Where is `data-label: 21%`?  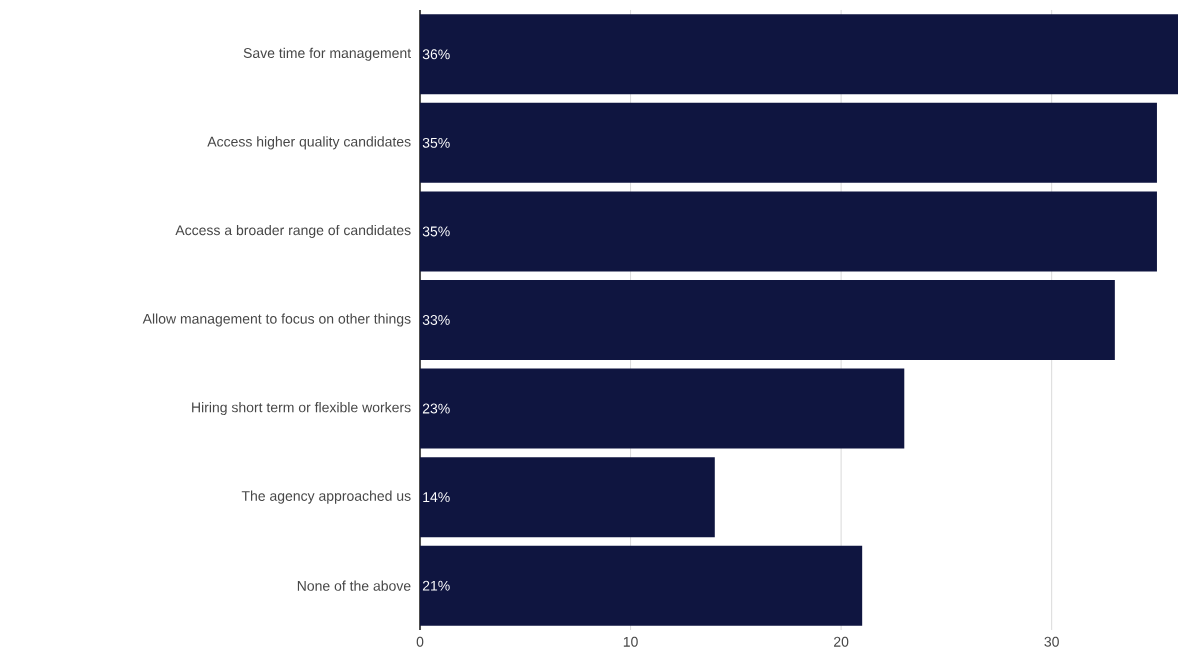
data-label: 21% is located at coordinates (436, 585).